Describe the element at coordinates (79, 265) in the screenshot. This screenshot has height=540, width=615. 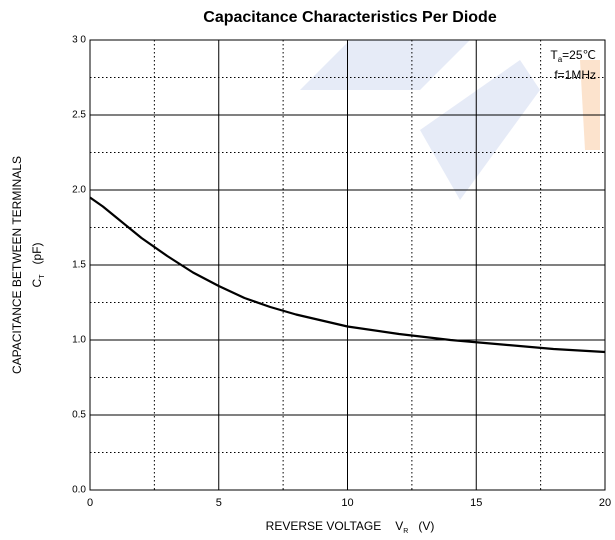
I see `y-tick-label: 1.5` at that location.